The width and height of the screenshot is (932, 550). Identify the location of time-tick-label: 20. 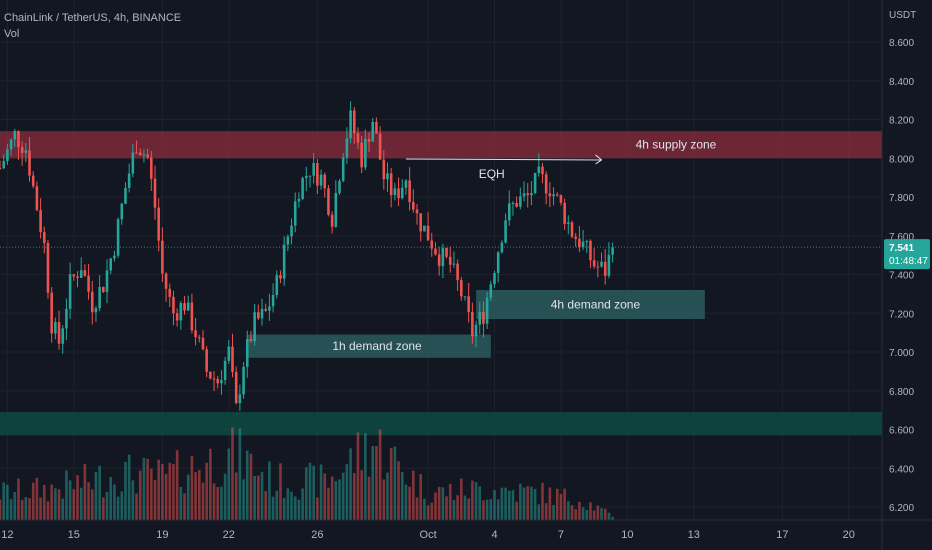
(849, 535).